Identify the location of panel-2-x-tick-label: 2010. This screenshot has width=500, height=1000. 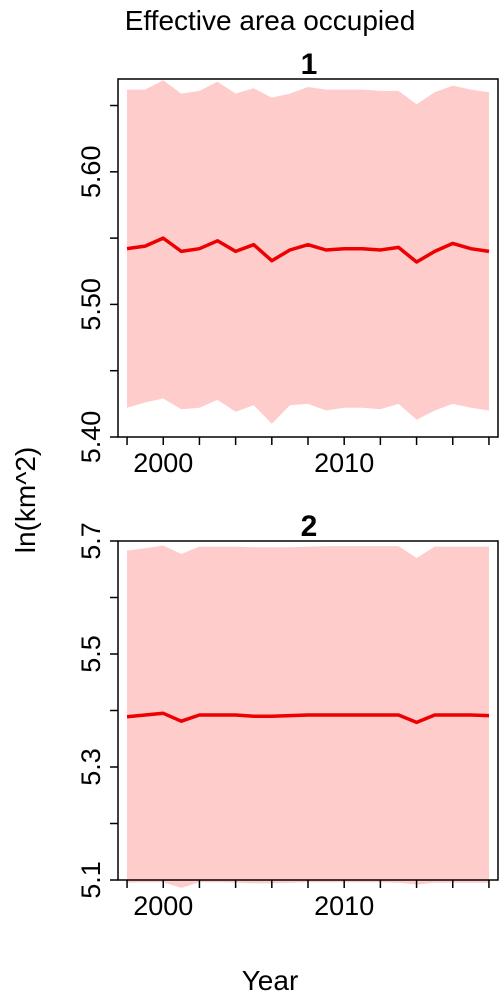
(344, 906).